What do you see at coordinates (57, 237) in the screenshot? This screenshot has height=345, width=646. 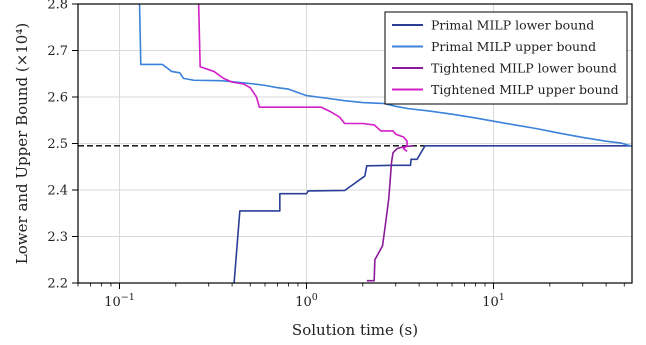 I see `y-tick-label: 2.3` at bounding box center [57, 237].